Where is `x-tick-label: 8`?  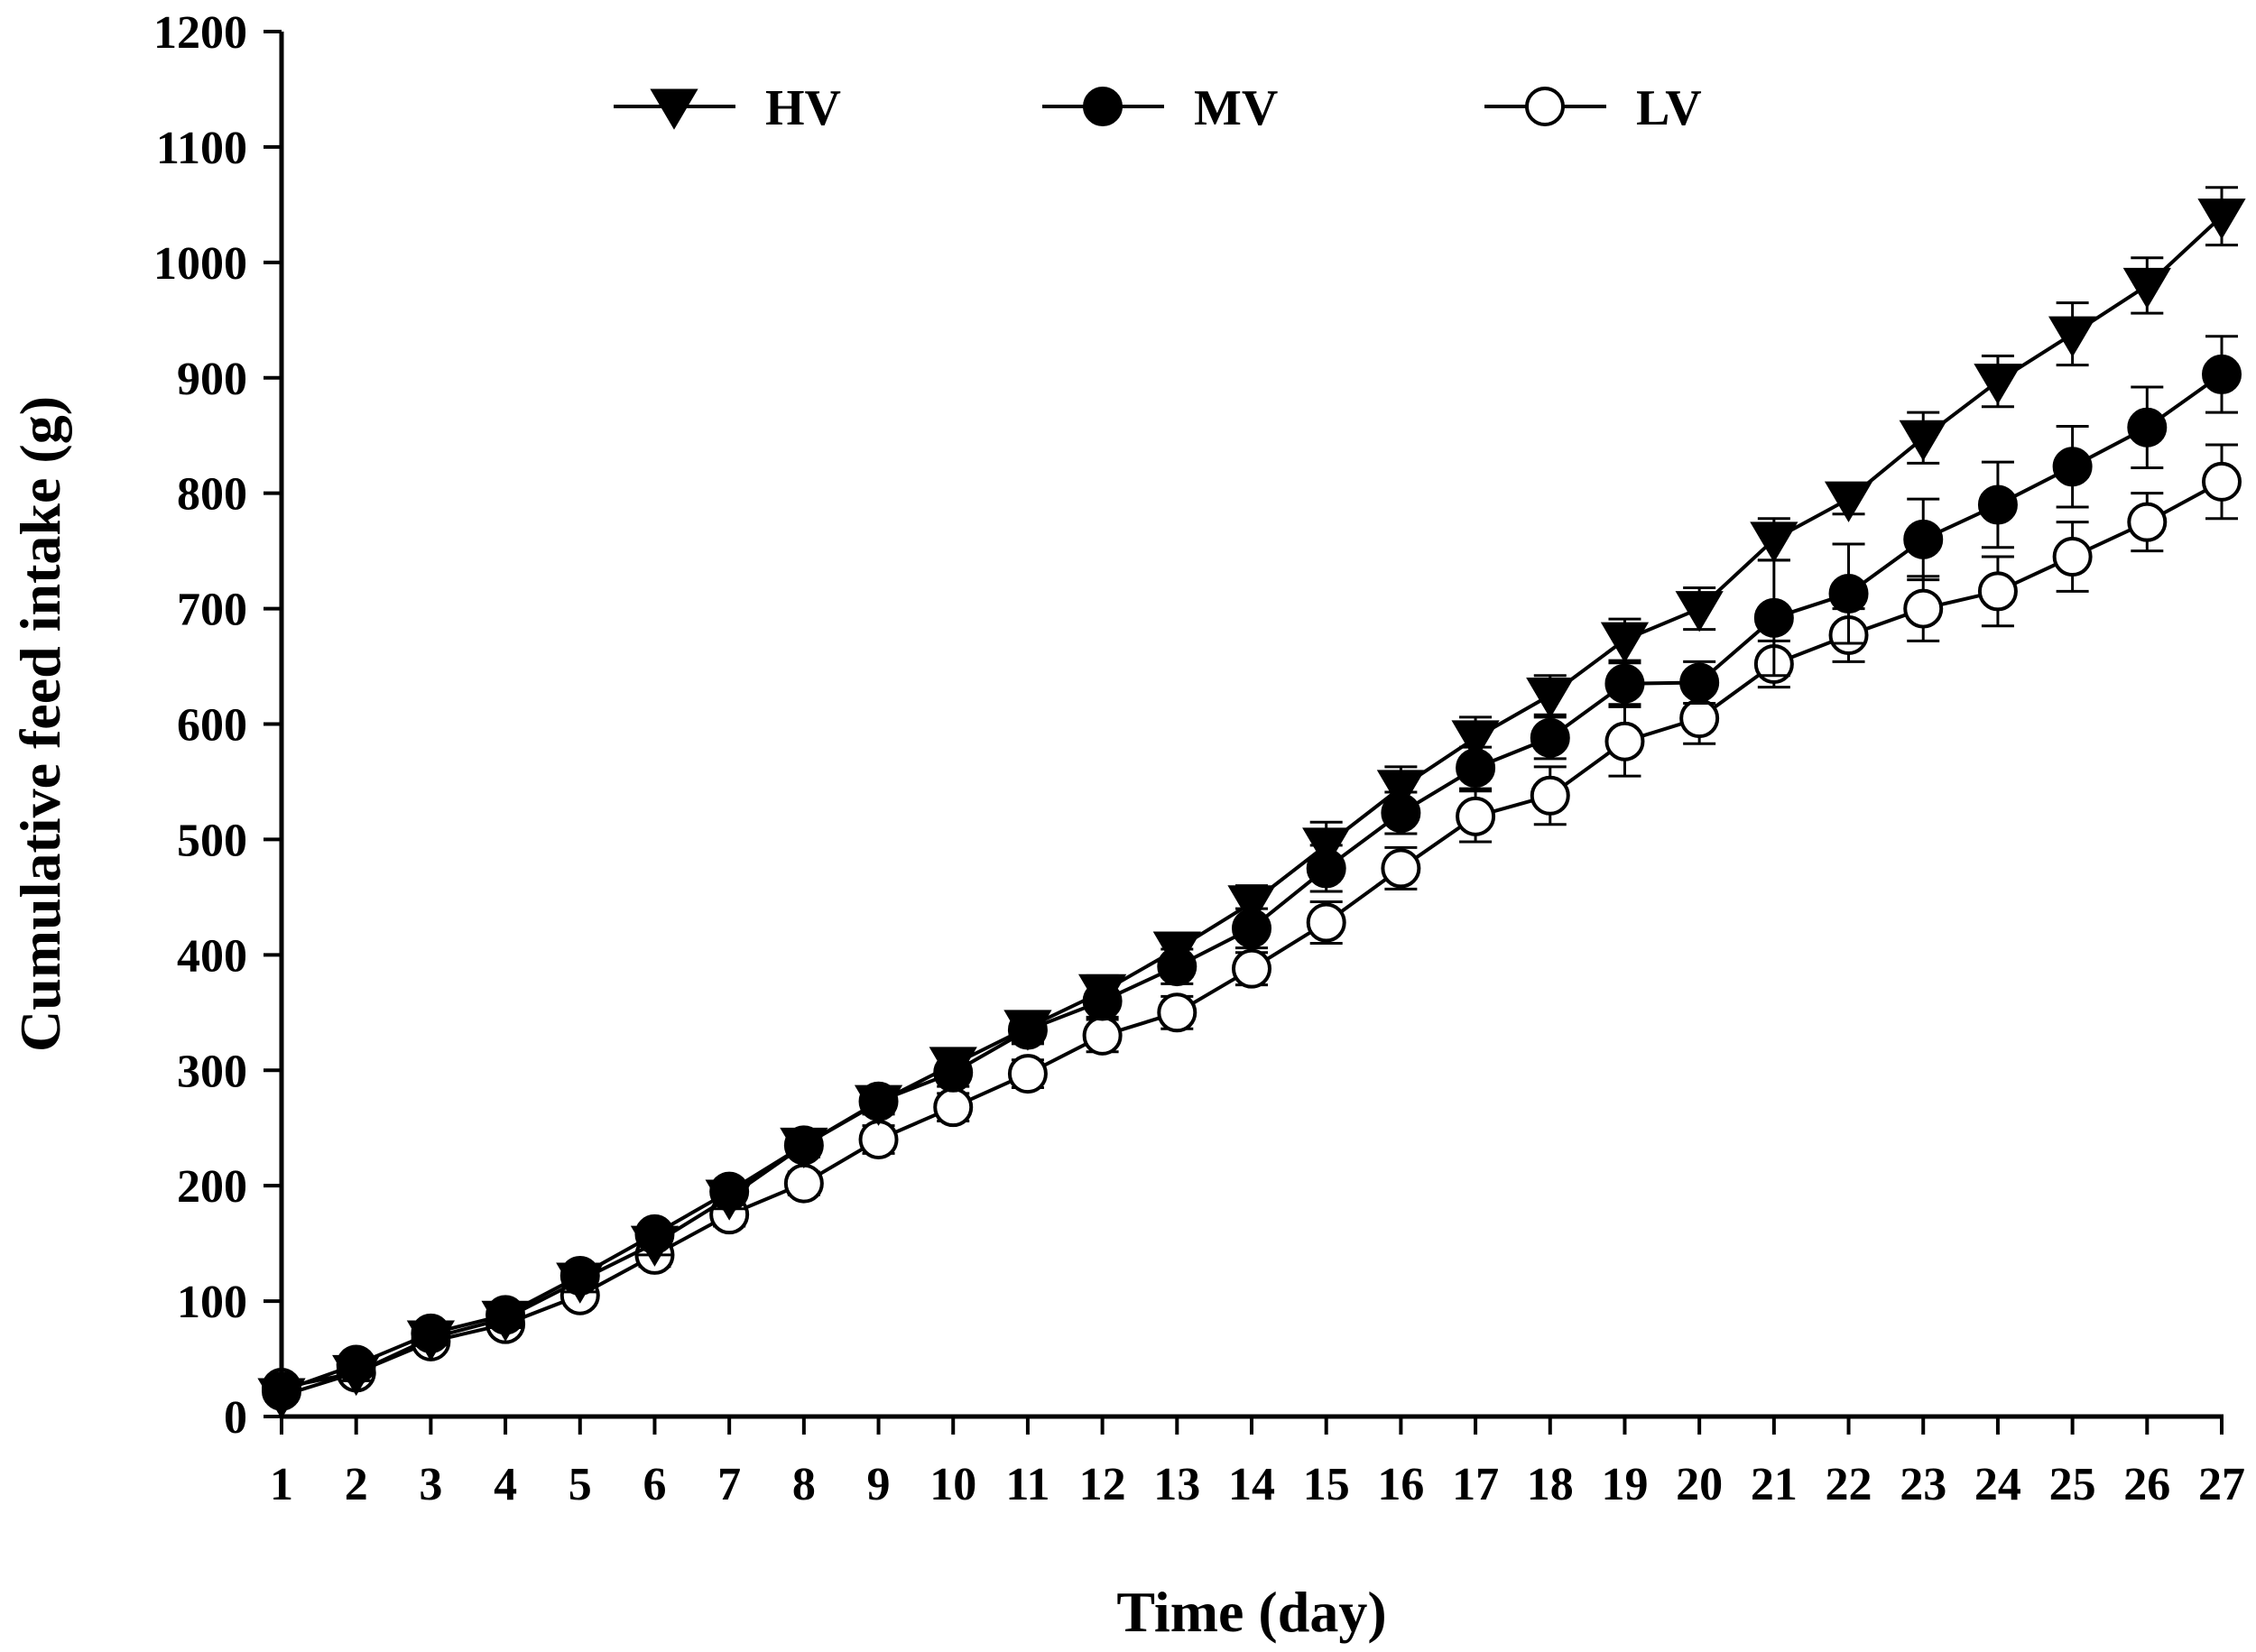
x-tick-label: 8 is located at coordinates (804, 1484).